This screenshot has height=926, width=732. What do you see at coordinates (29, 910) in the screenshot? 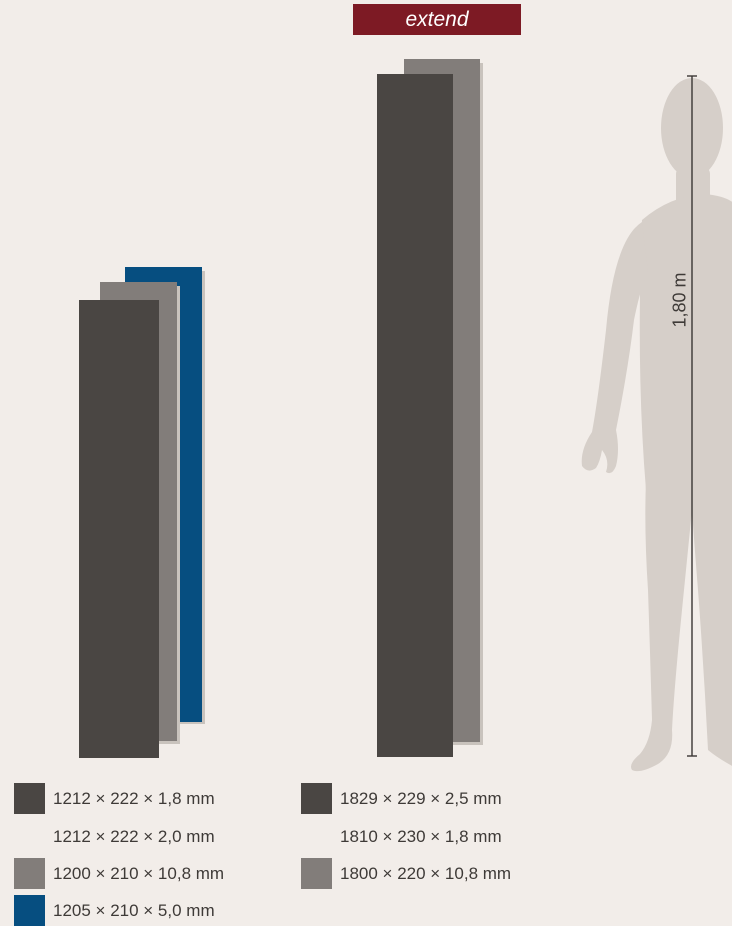
I see `legend-swatch-blue` at bounding box center [29, 910].